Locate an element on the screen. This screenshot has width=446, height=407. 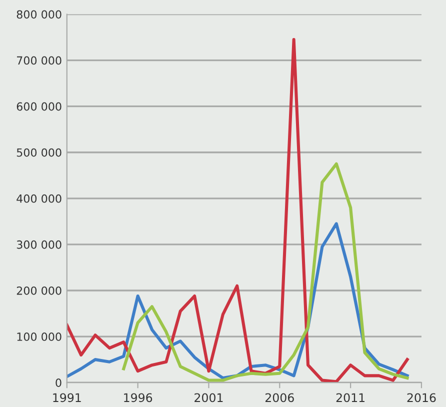
y-tick-label: 0 is located at coordinates (59, 382).